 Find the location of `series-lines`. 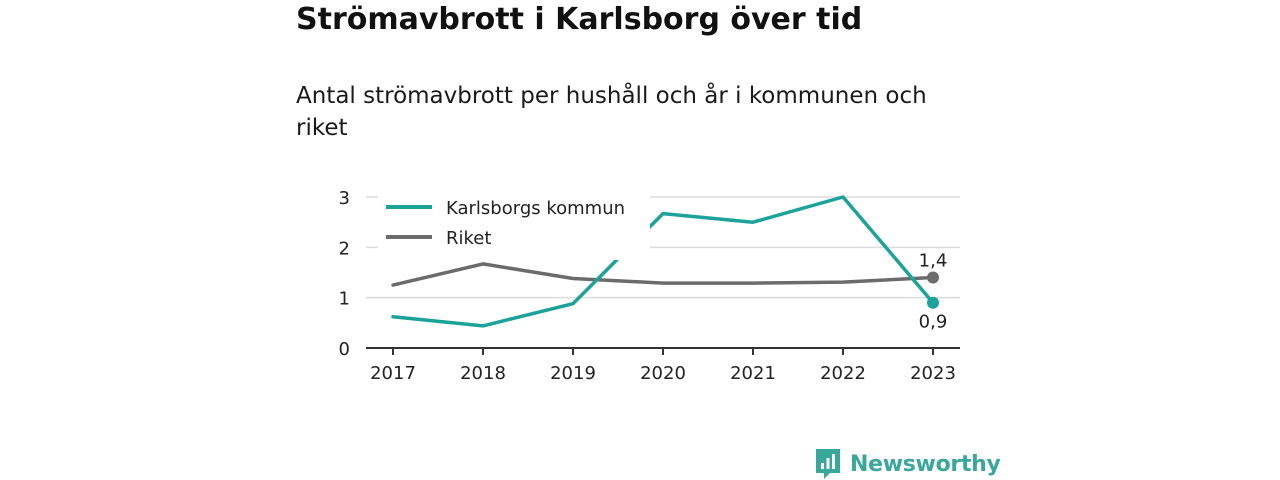

series-lines is located at coordinates (663, 261).